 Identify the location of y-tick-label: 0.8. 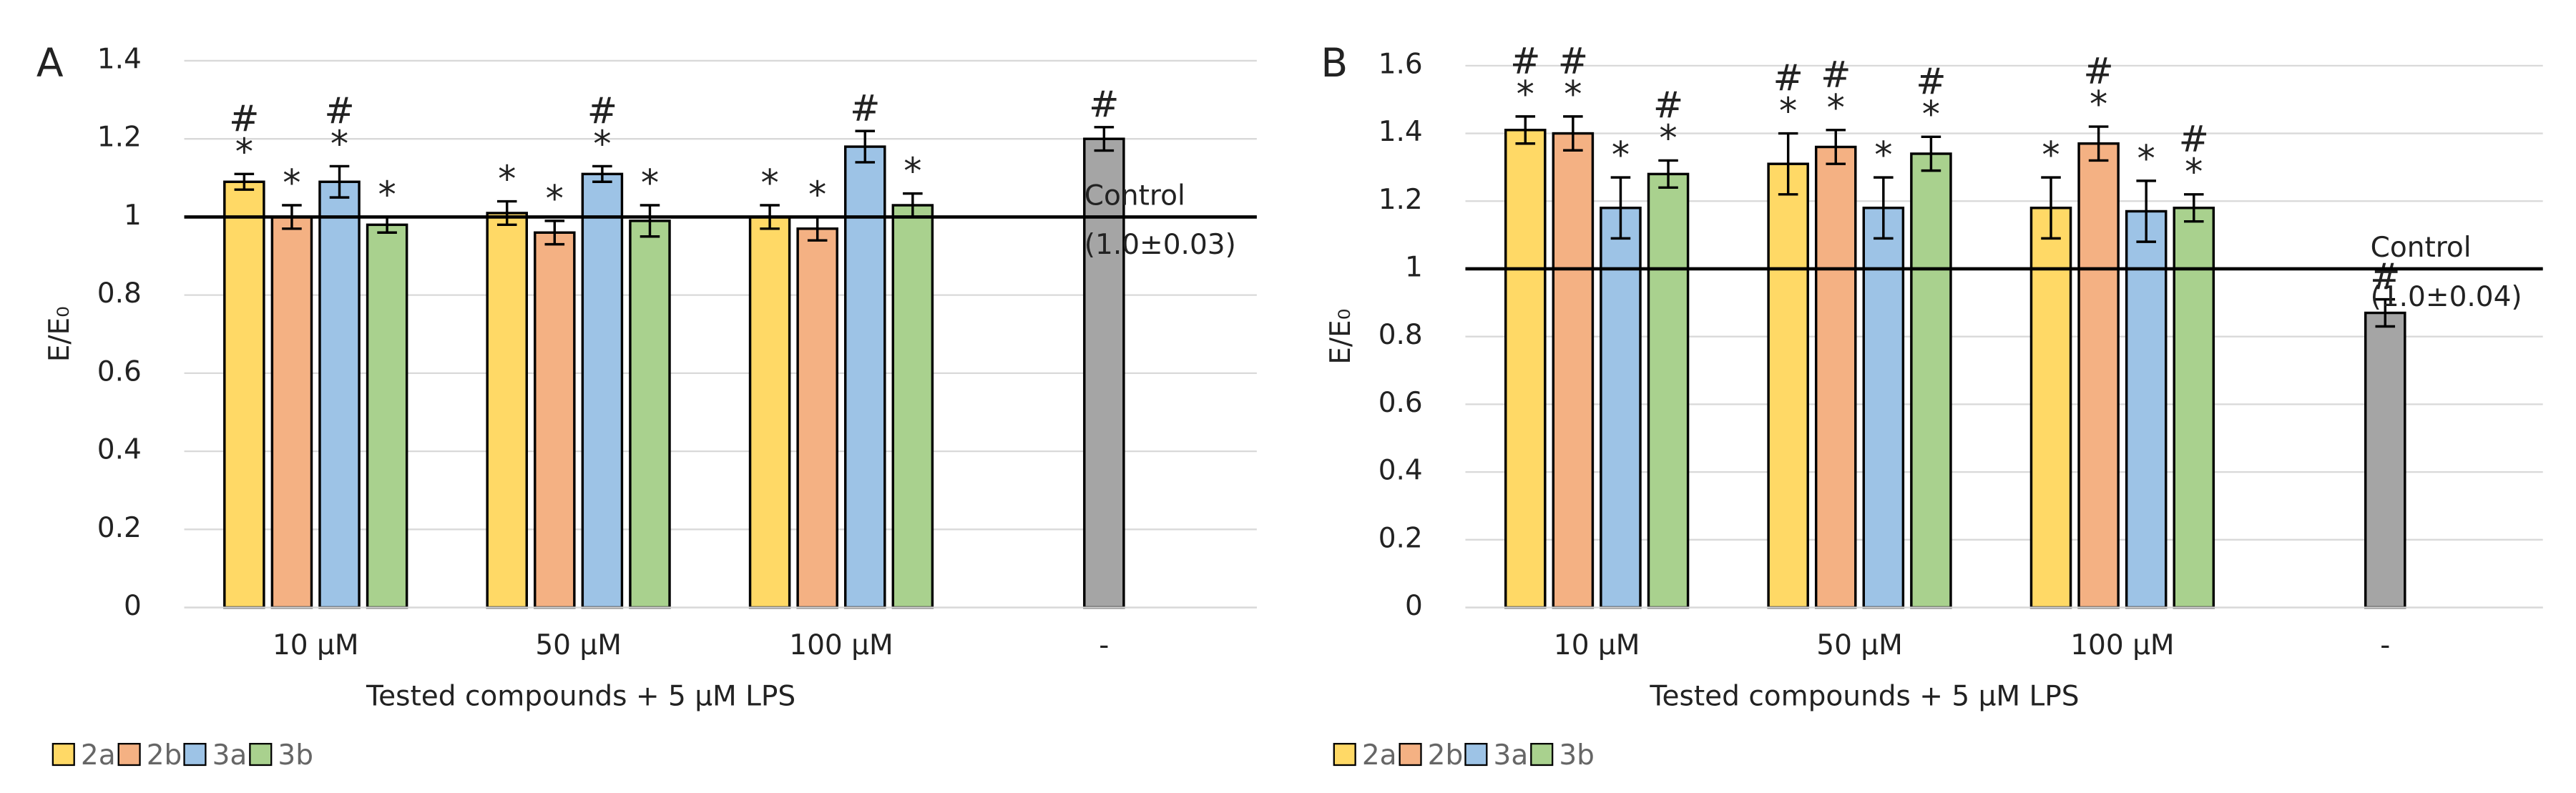
(120, 293).